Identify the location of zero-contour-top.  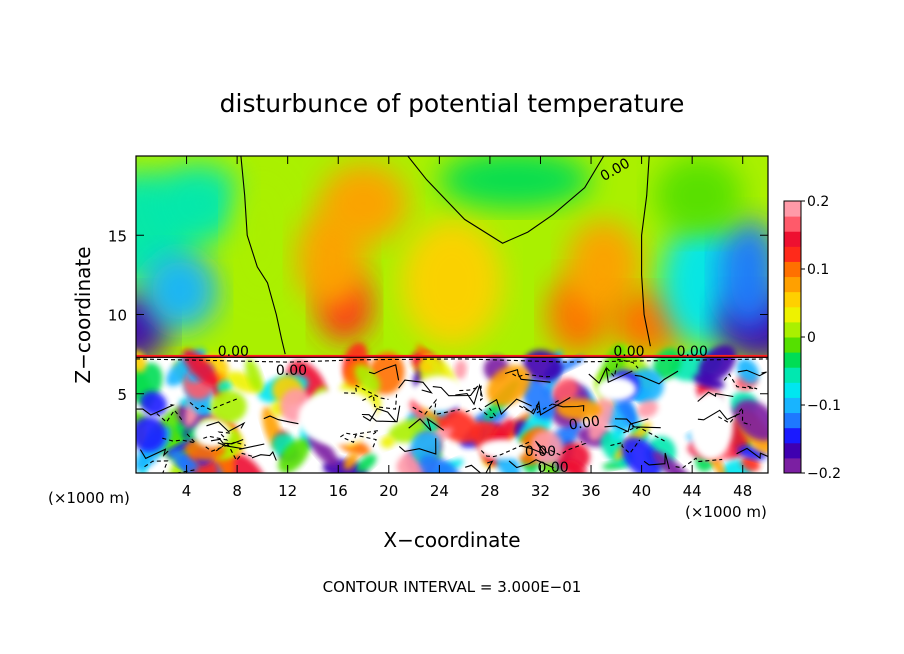
(506, 200).